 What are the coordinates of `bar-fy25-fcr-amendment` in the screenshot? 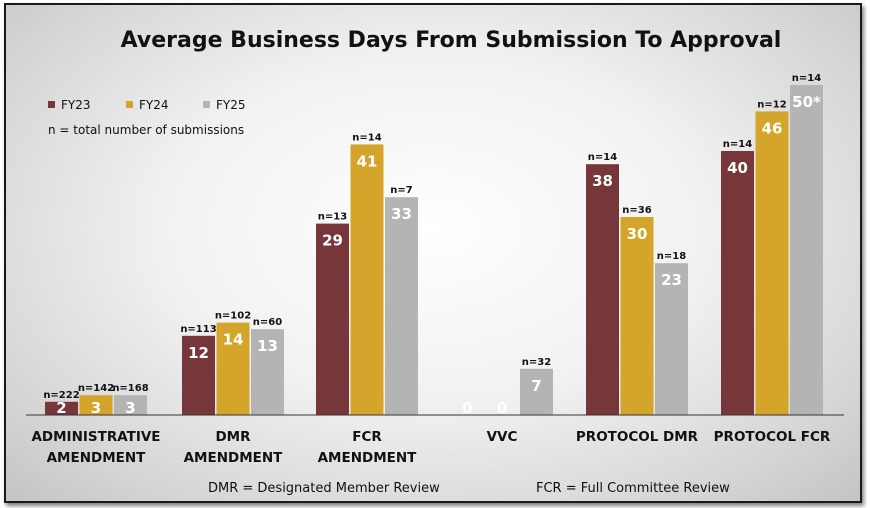 It's located at (401, 306).